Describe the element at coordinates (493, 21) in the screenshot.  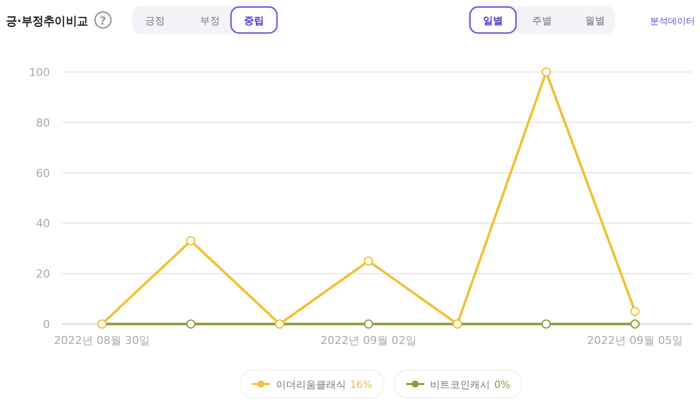
I see `text: 일별` at that location.